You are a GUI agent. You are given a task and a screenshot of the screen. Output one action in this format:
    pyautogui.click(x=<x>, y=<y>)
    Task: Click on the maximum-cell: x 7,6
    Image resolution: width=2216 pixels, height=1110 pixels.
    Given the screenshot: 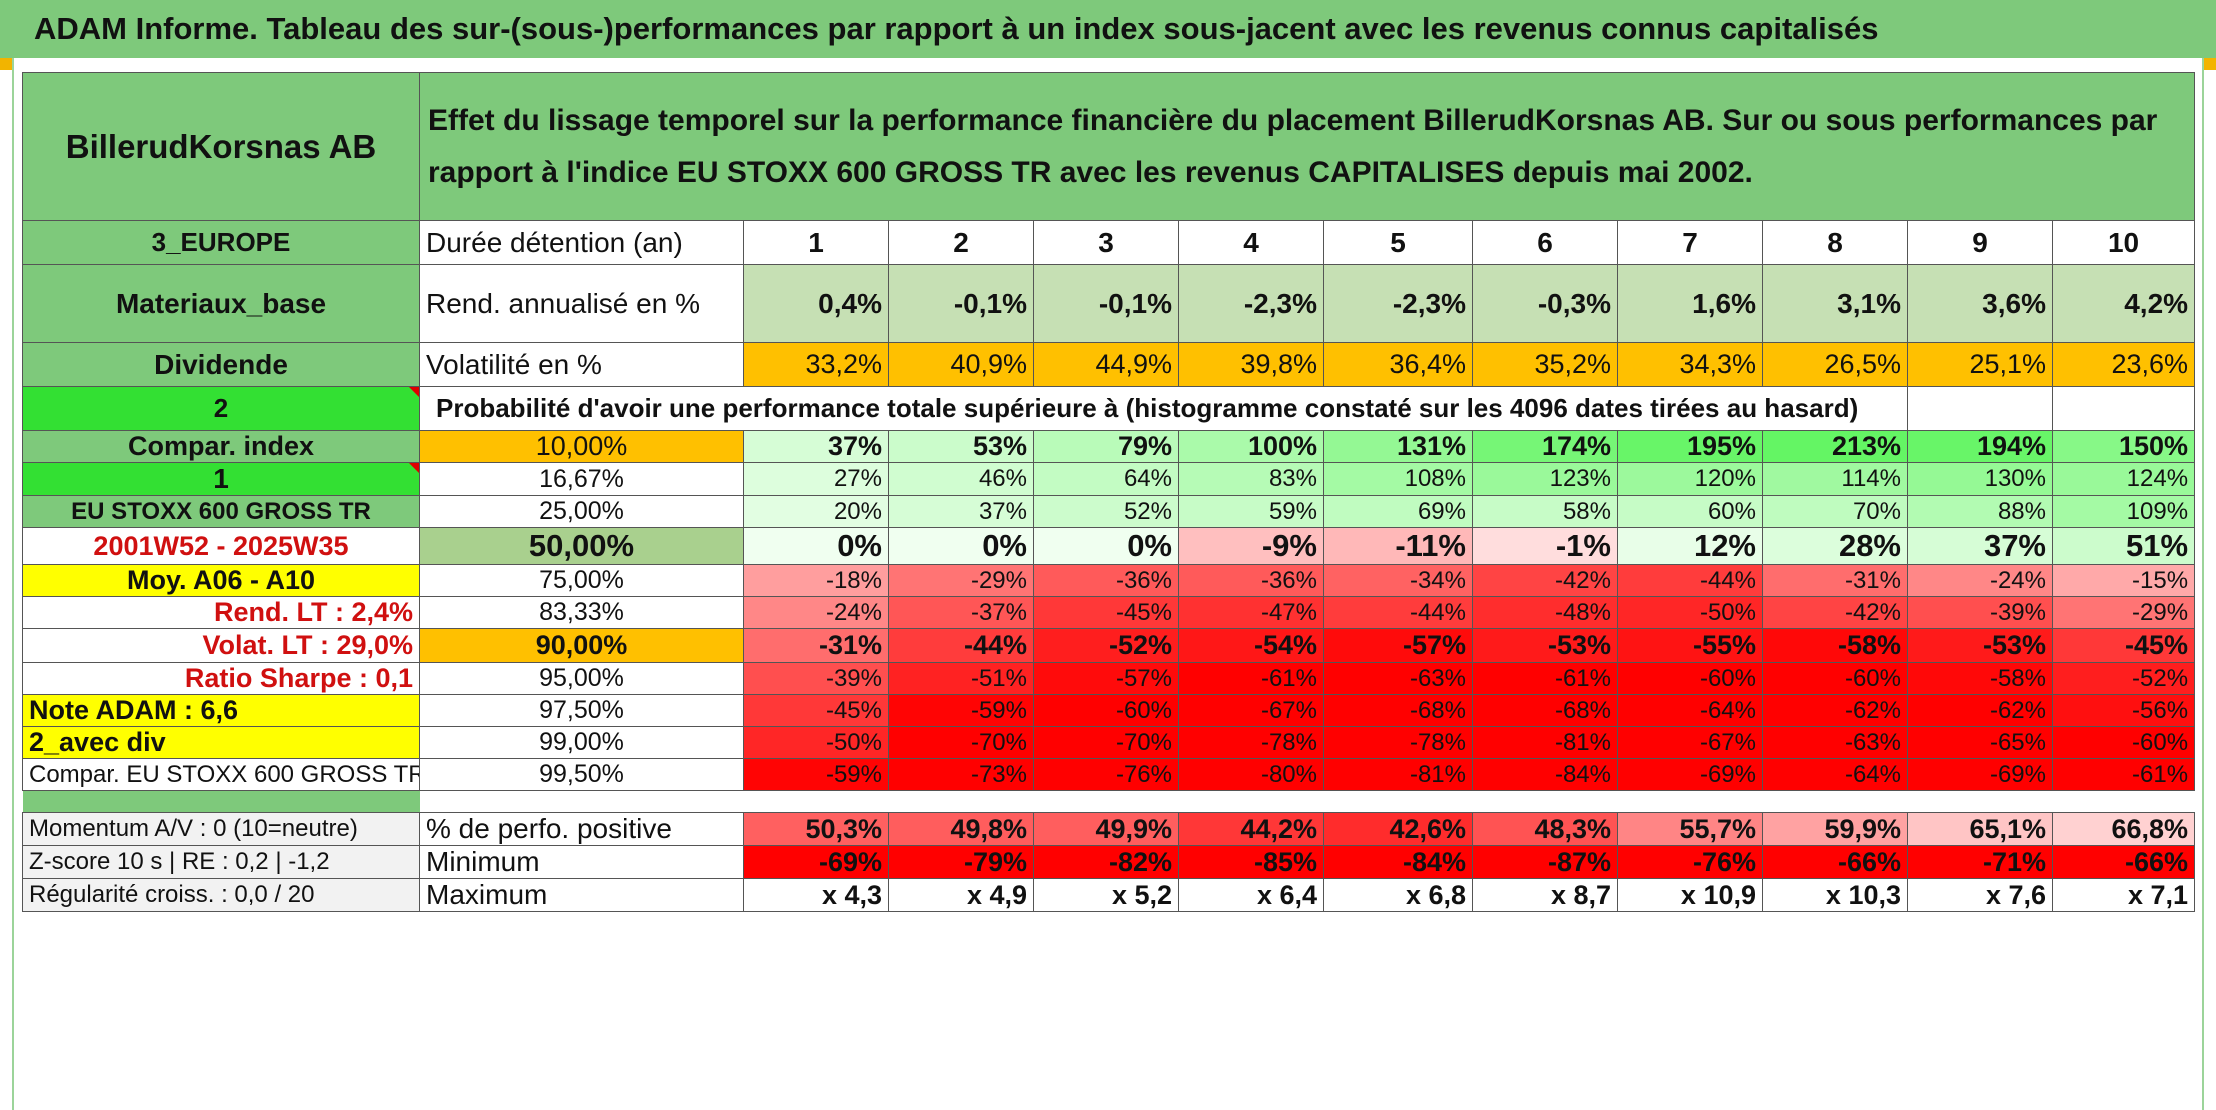 What is the action you would take?
    pyautogui.click(x=1980, y=895)
    